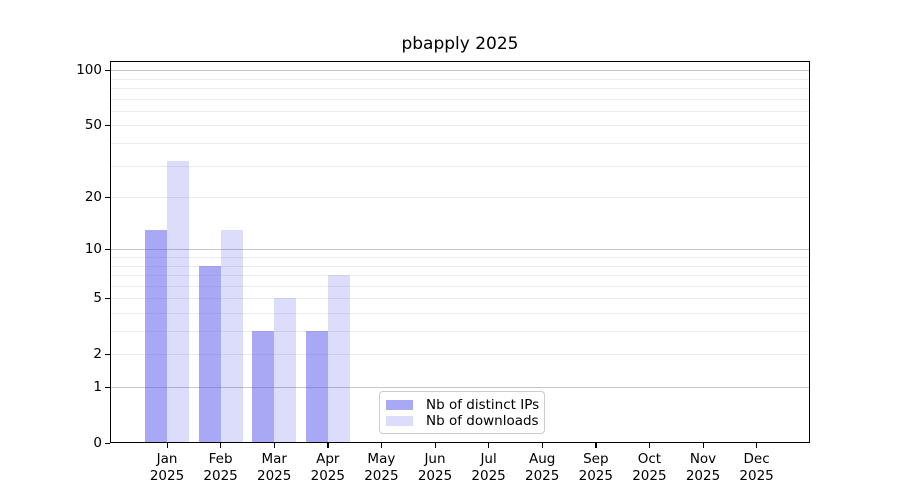 Image resolution: width=900 pixels, height=500 pixels. Describe the element at coordinates (220, 459) in the screenshot. I see `x-tick-label-month: Feb` at that location.